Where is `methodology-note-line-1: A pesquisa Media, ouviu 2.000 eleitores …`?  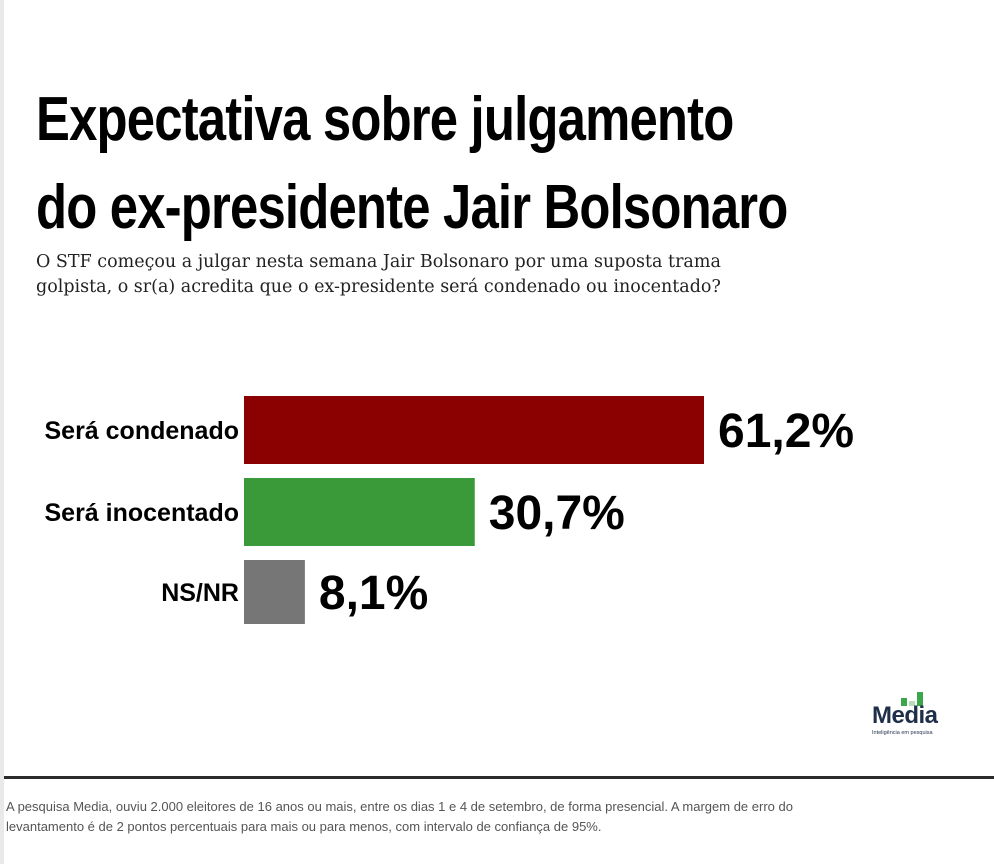 methodology-note-line-1: A pesquisa Media, ouviu 2.000 eleitores … is located at coordinates (399, 806).